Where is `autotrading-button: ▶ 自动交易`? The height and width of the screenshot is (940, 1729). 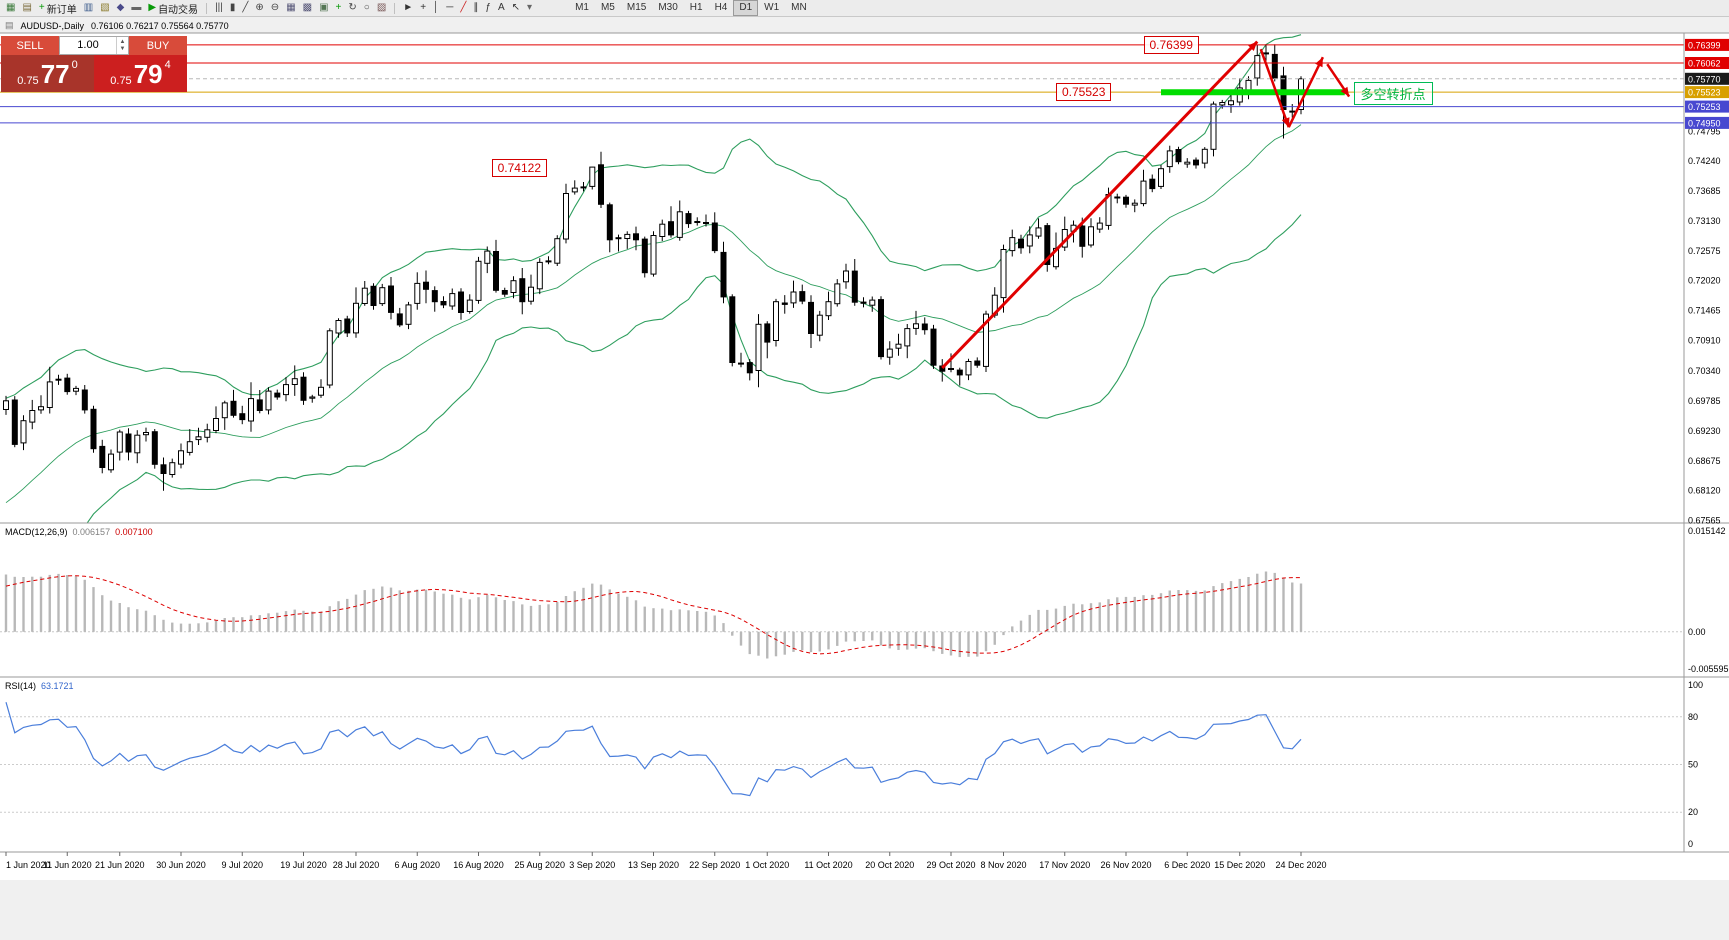
autotrading-button: ▶ 自动交易 is located at coordinates (173, 8).